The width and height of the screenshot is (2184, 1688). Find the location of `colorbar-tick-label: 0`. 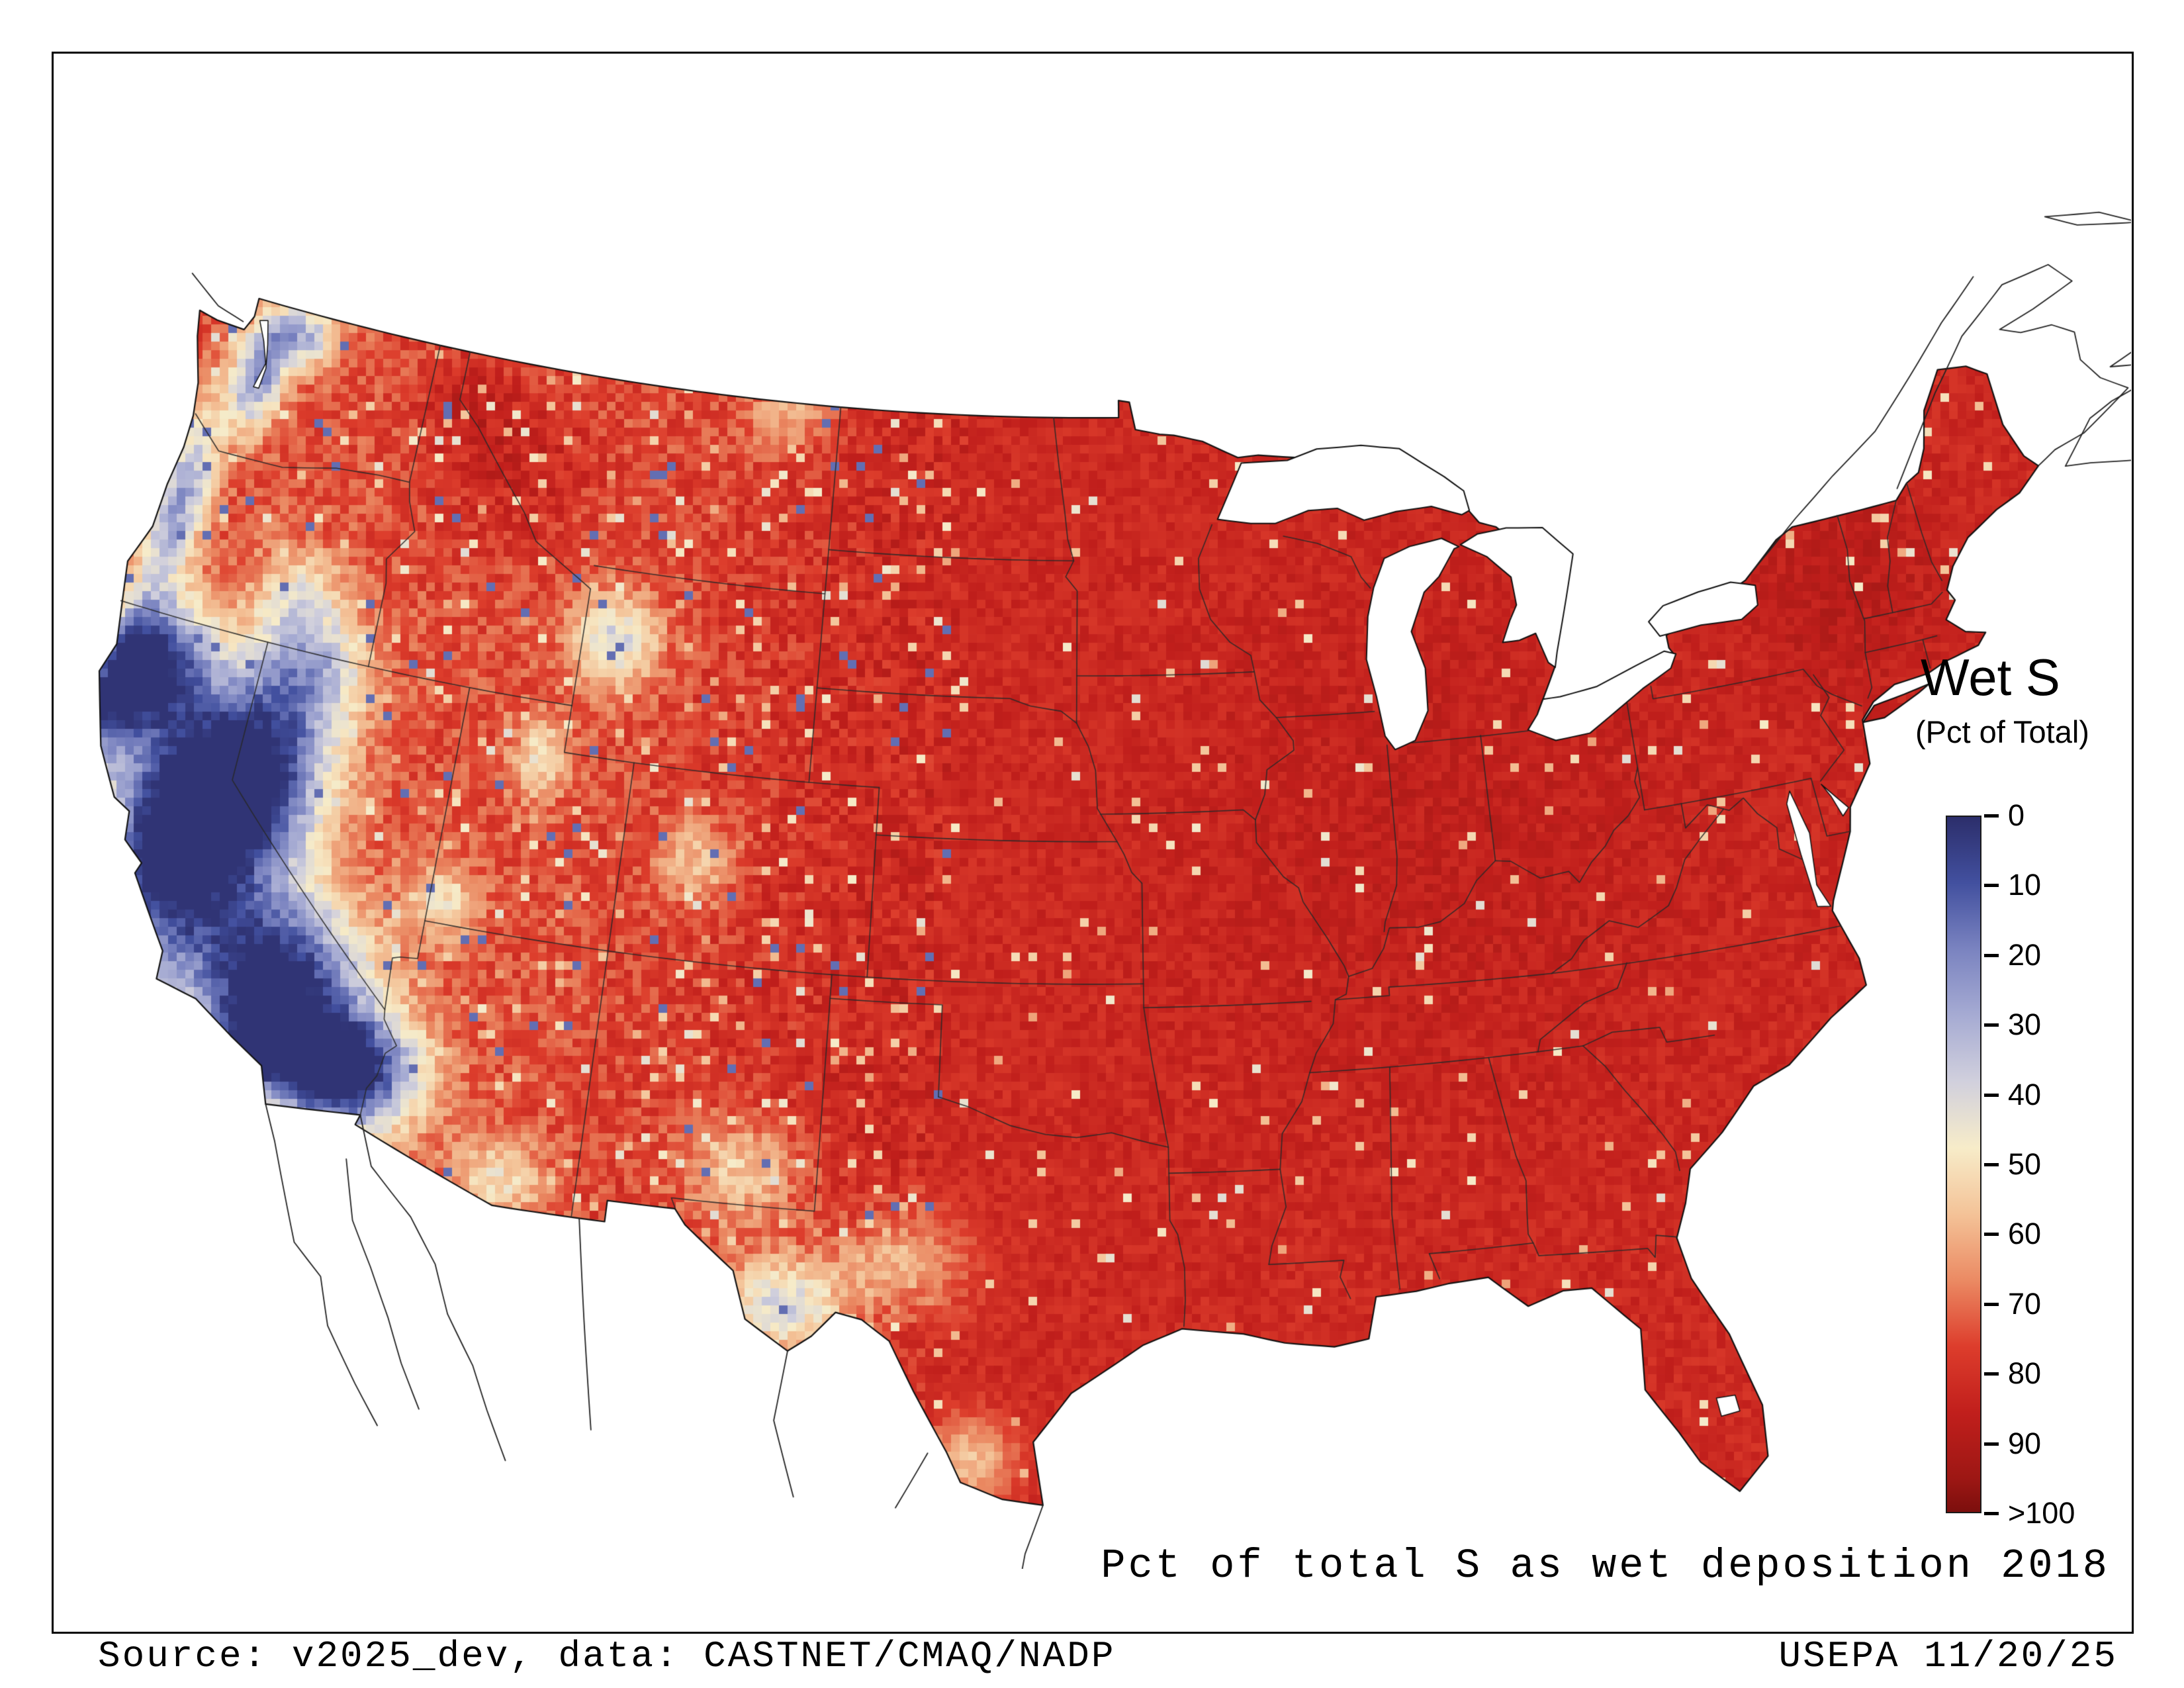

colorbar-tick-label: 0 is located at coordinates (2016, 815).